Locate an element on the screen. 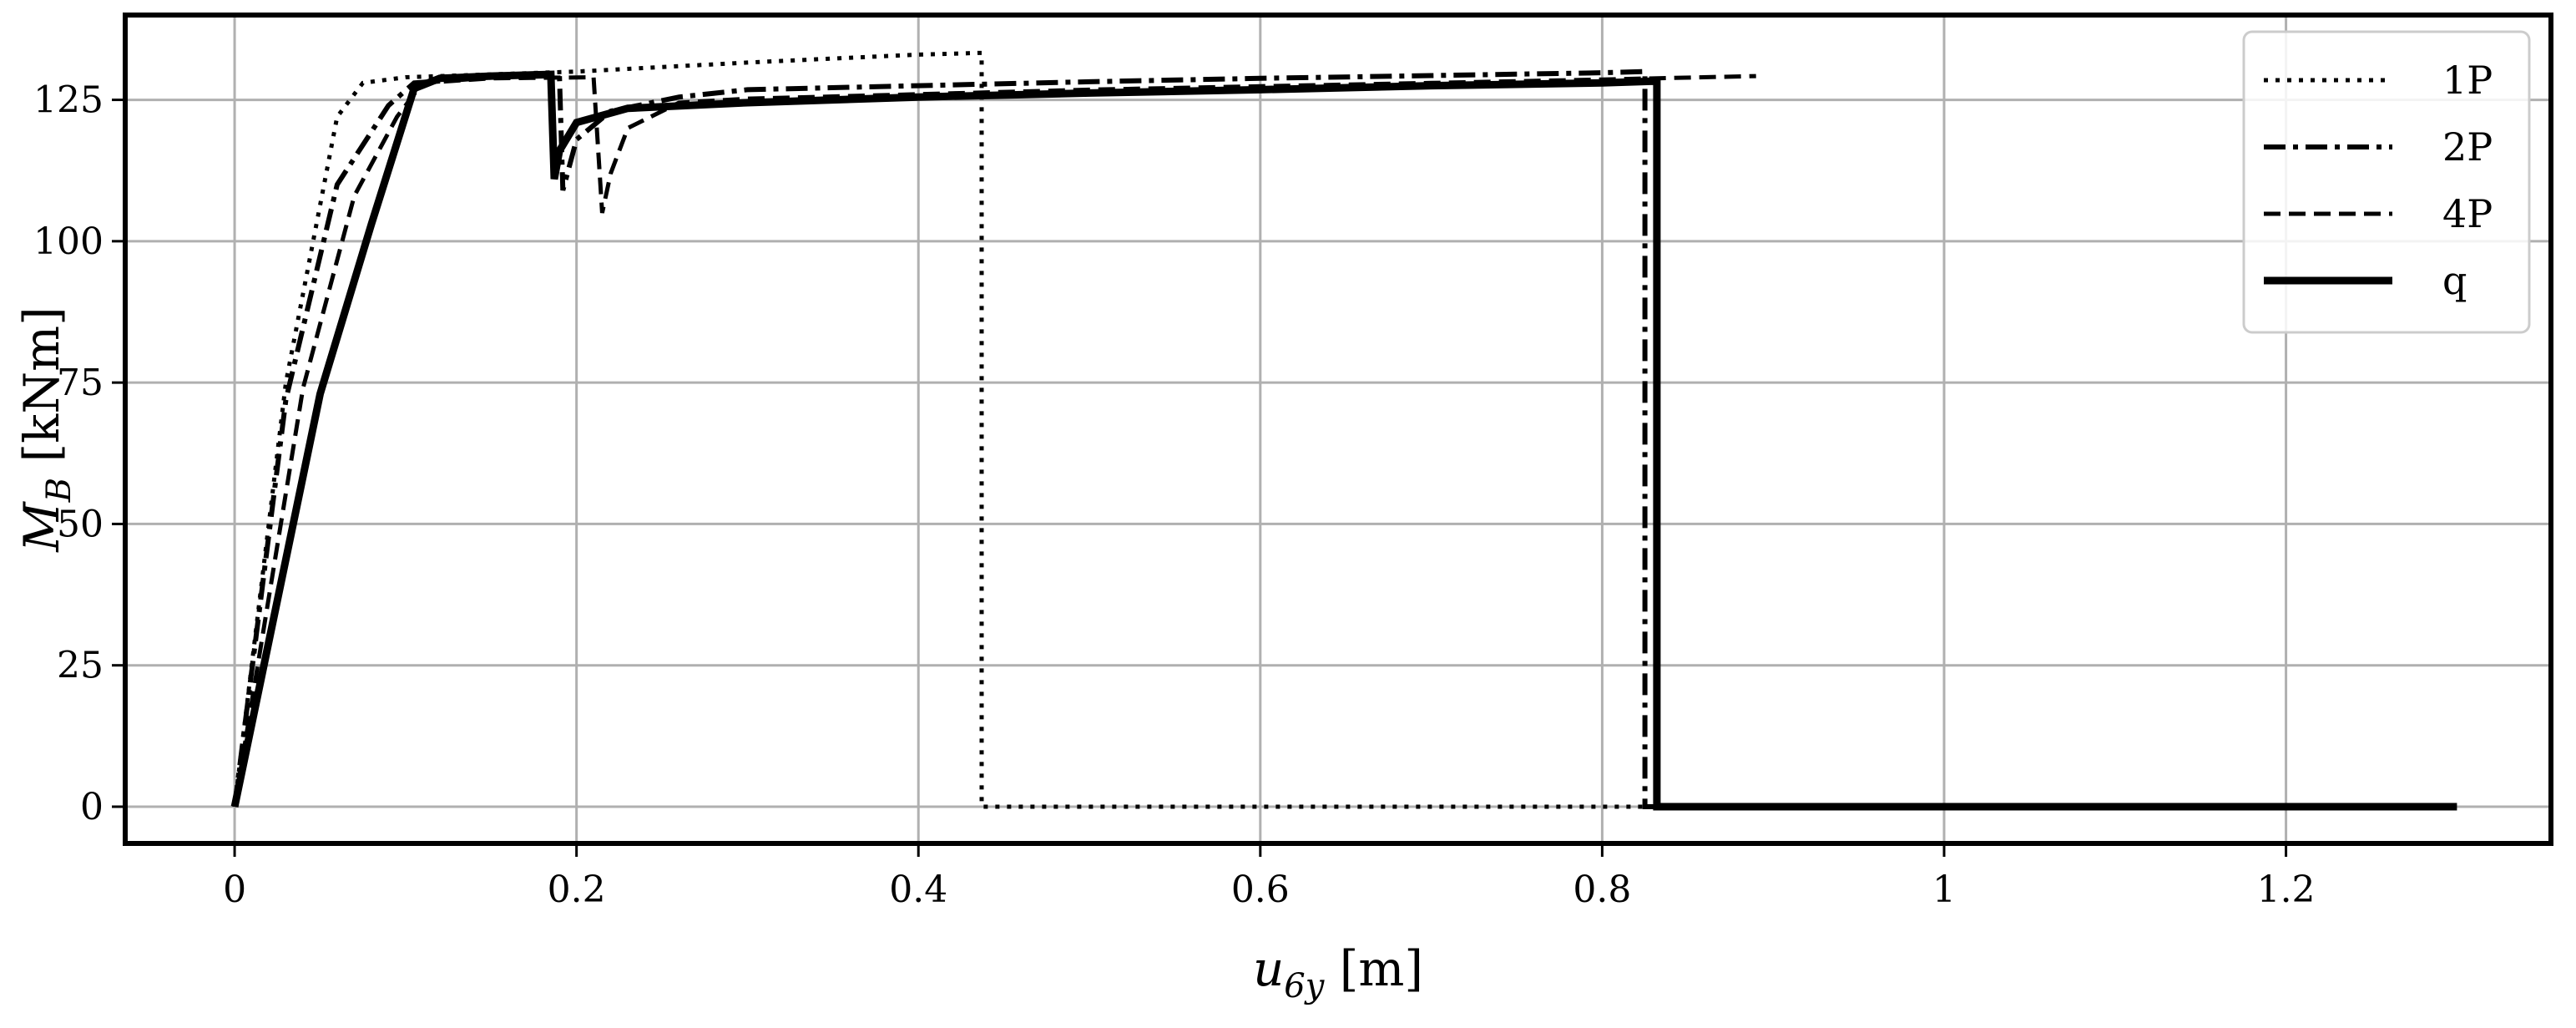 This screenshot has width=2576, height=1028. legend-label-1p: 1P is located at coordinates (2467, 80).